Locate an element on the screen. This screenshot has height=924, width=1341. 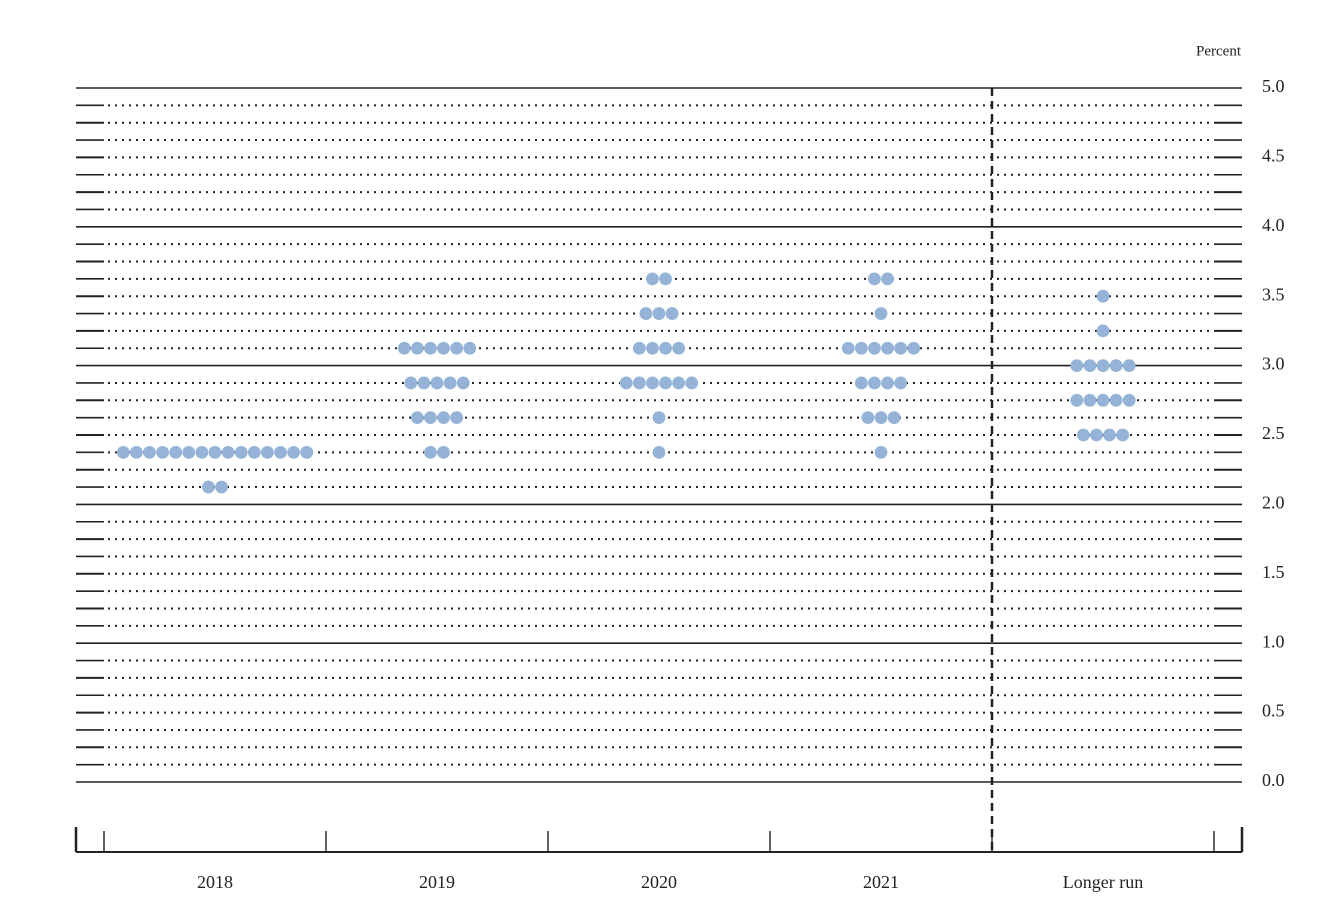
y-tick-label: 0.0 is located at coordinates (1273, 780).